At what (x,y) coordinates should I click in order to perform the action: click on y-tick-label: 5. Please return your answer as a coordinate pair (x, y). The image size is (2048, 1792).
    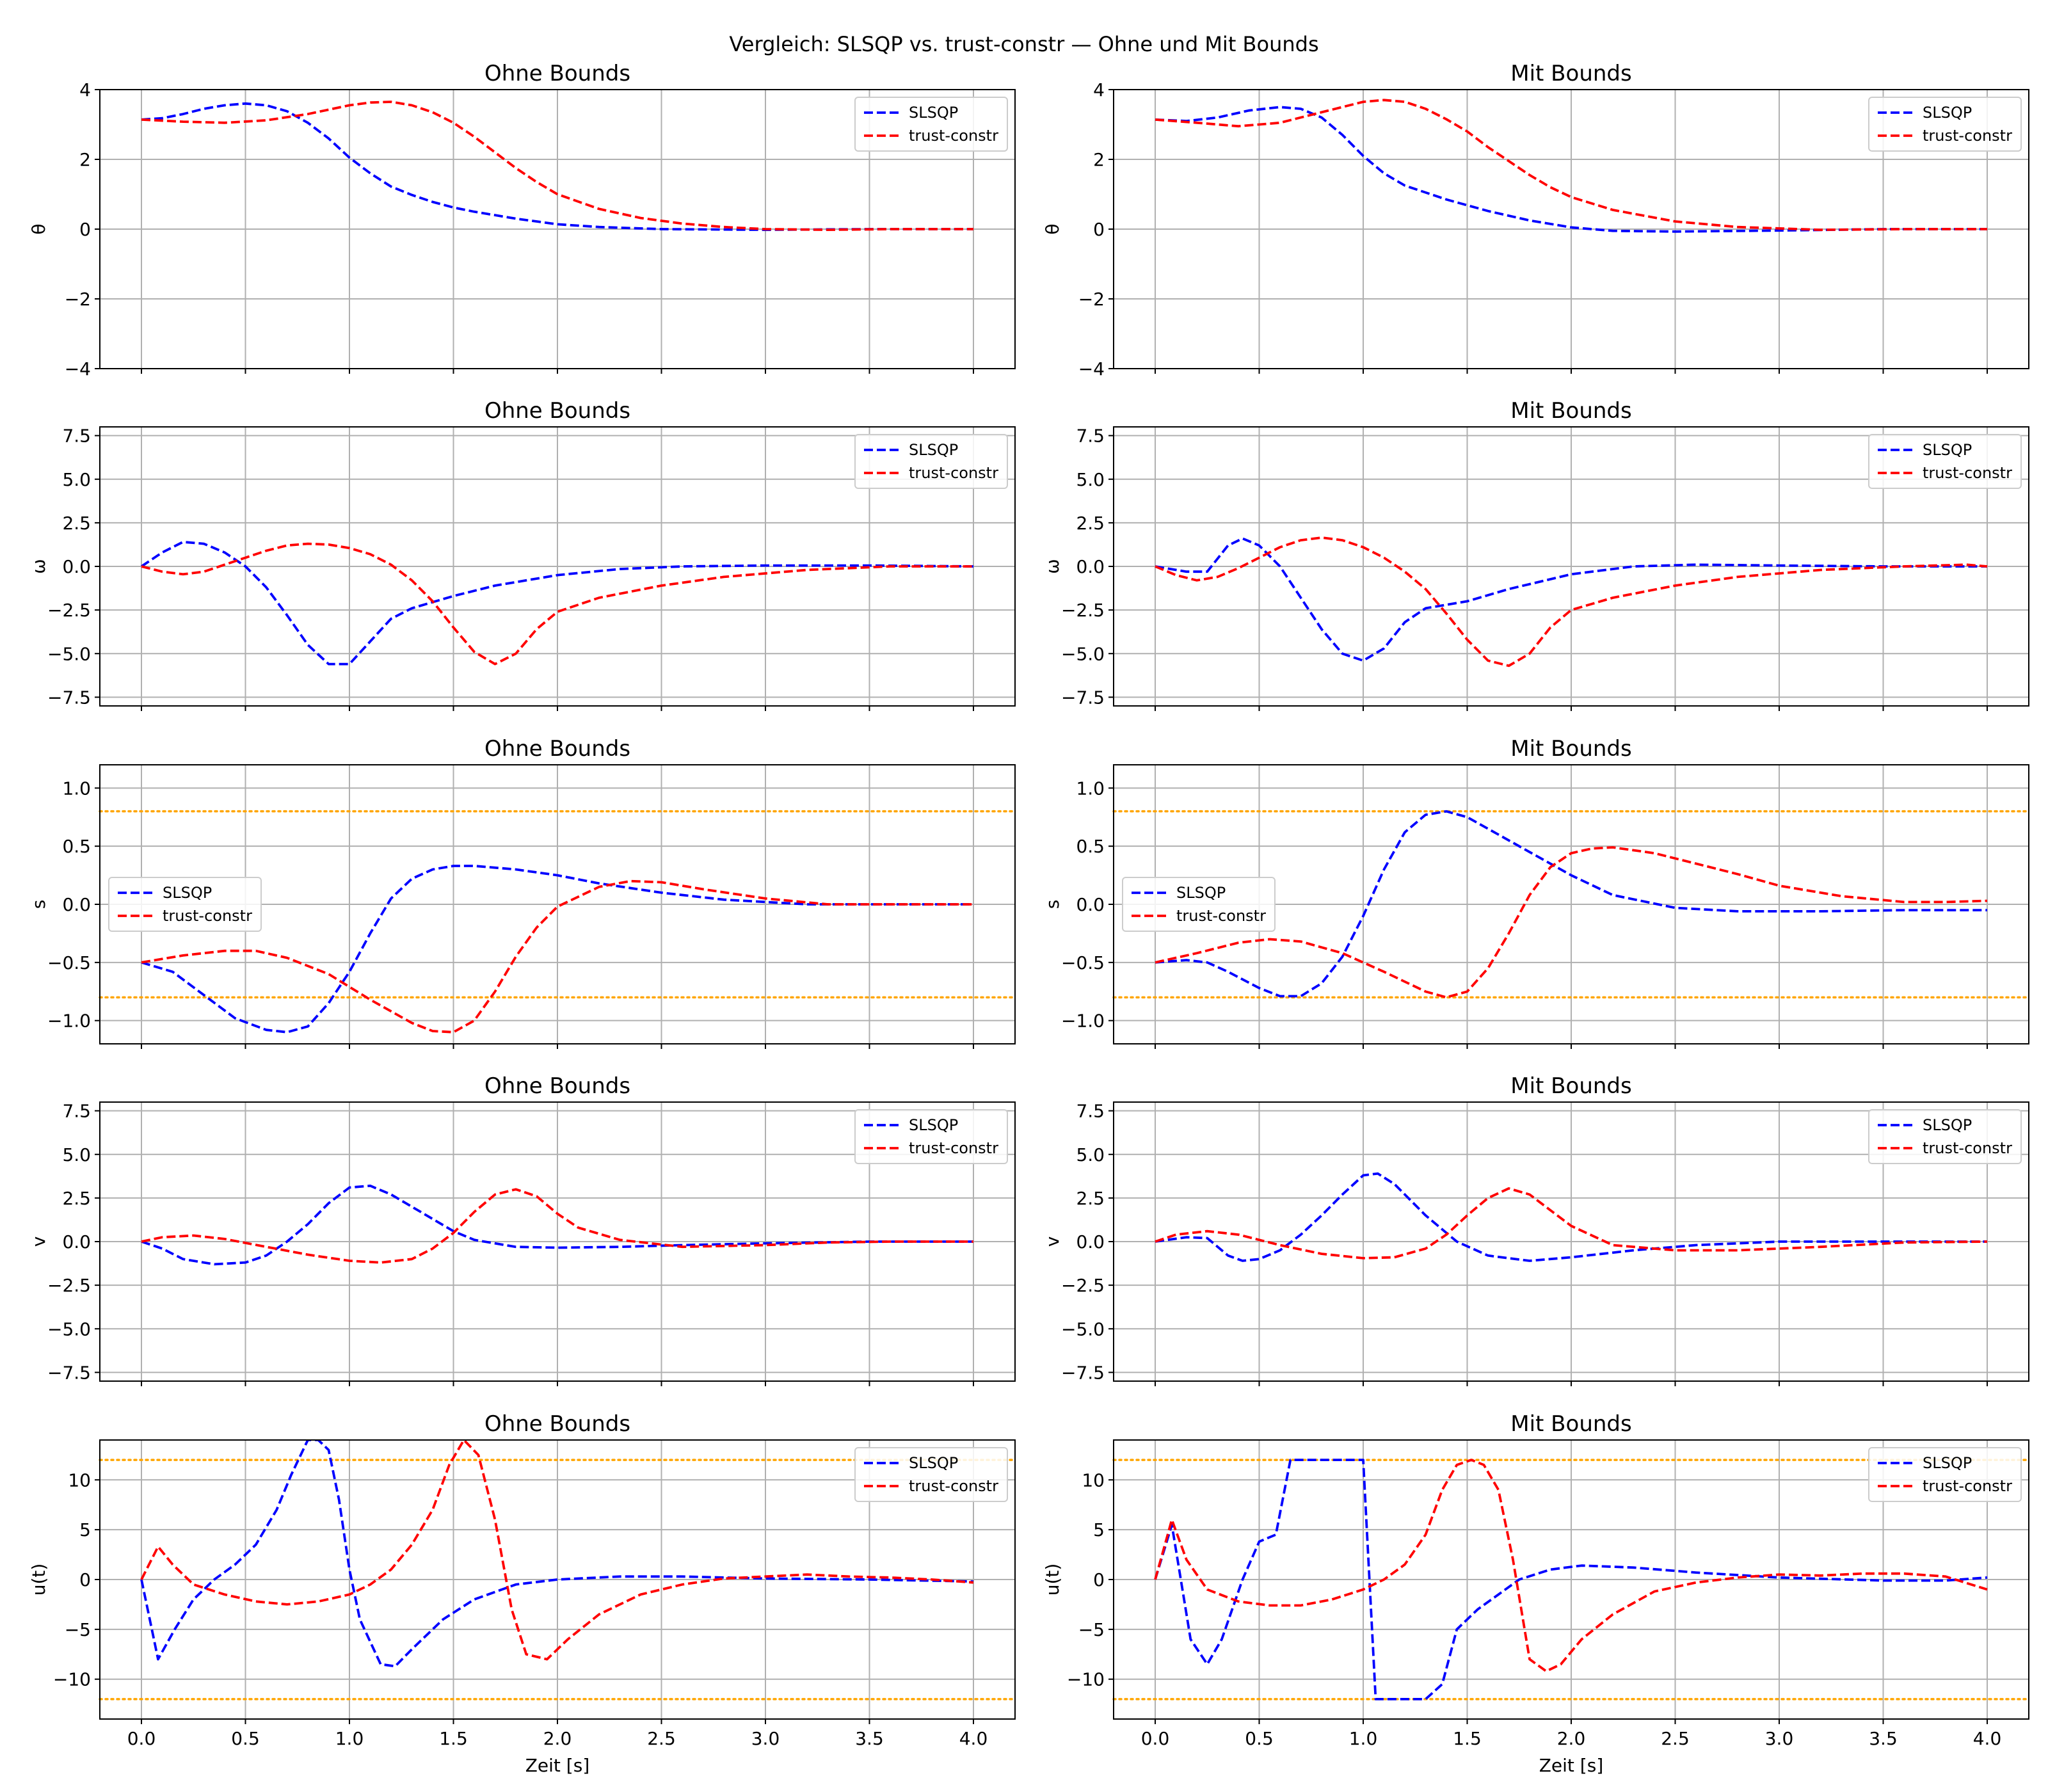
    Looking at the image, I should click on (85, 1529).